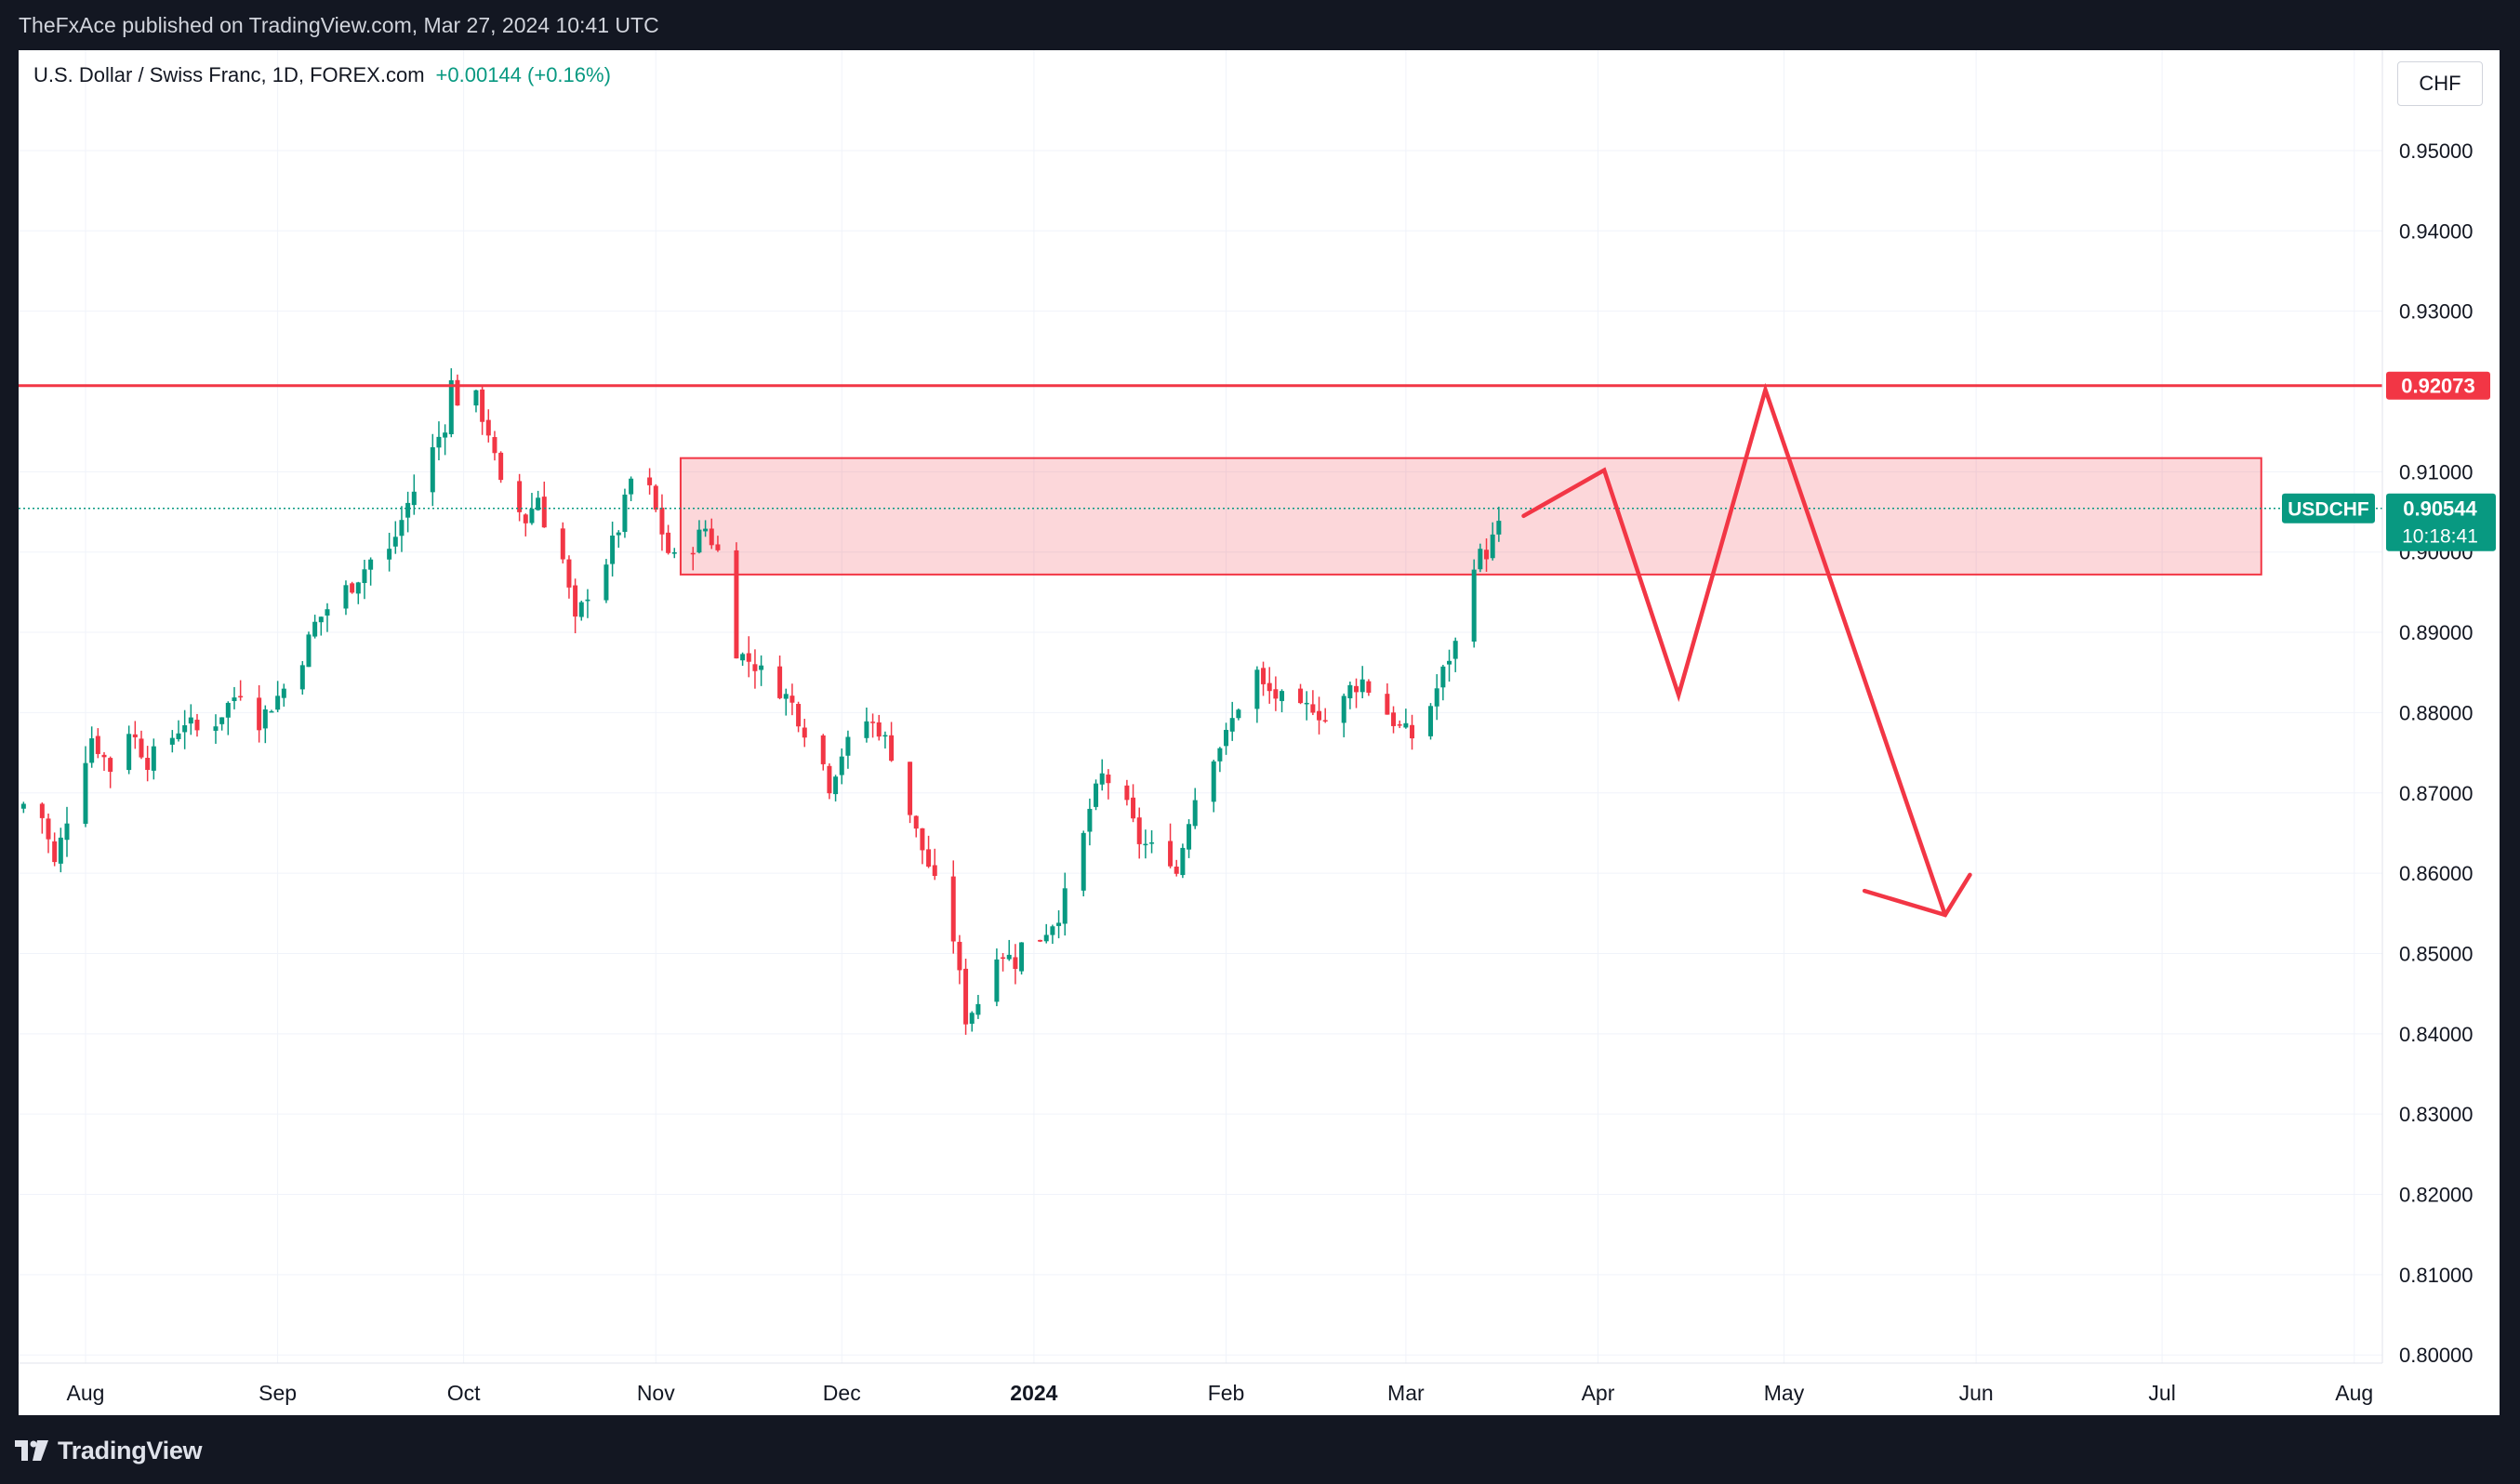 This screenshot has height=1484, width=2520. I want to click on tradingview-logo: TradingView, so click(109, 1450).